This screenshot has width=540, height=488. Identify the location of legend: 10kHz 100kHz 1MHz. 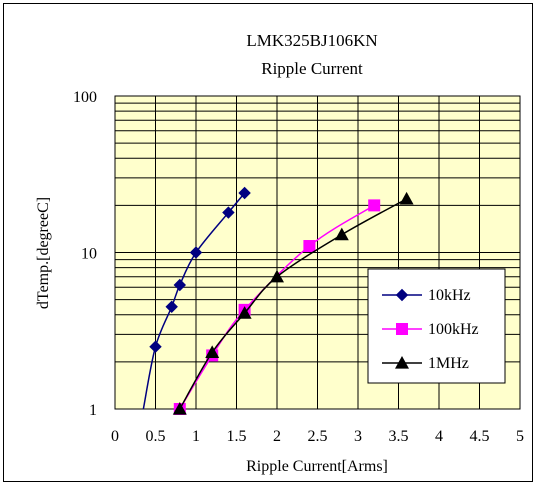
(436, 326).